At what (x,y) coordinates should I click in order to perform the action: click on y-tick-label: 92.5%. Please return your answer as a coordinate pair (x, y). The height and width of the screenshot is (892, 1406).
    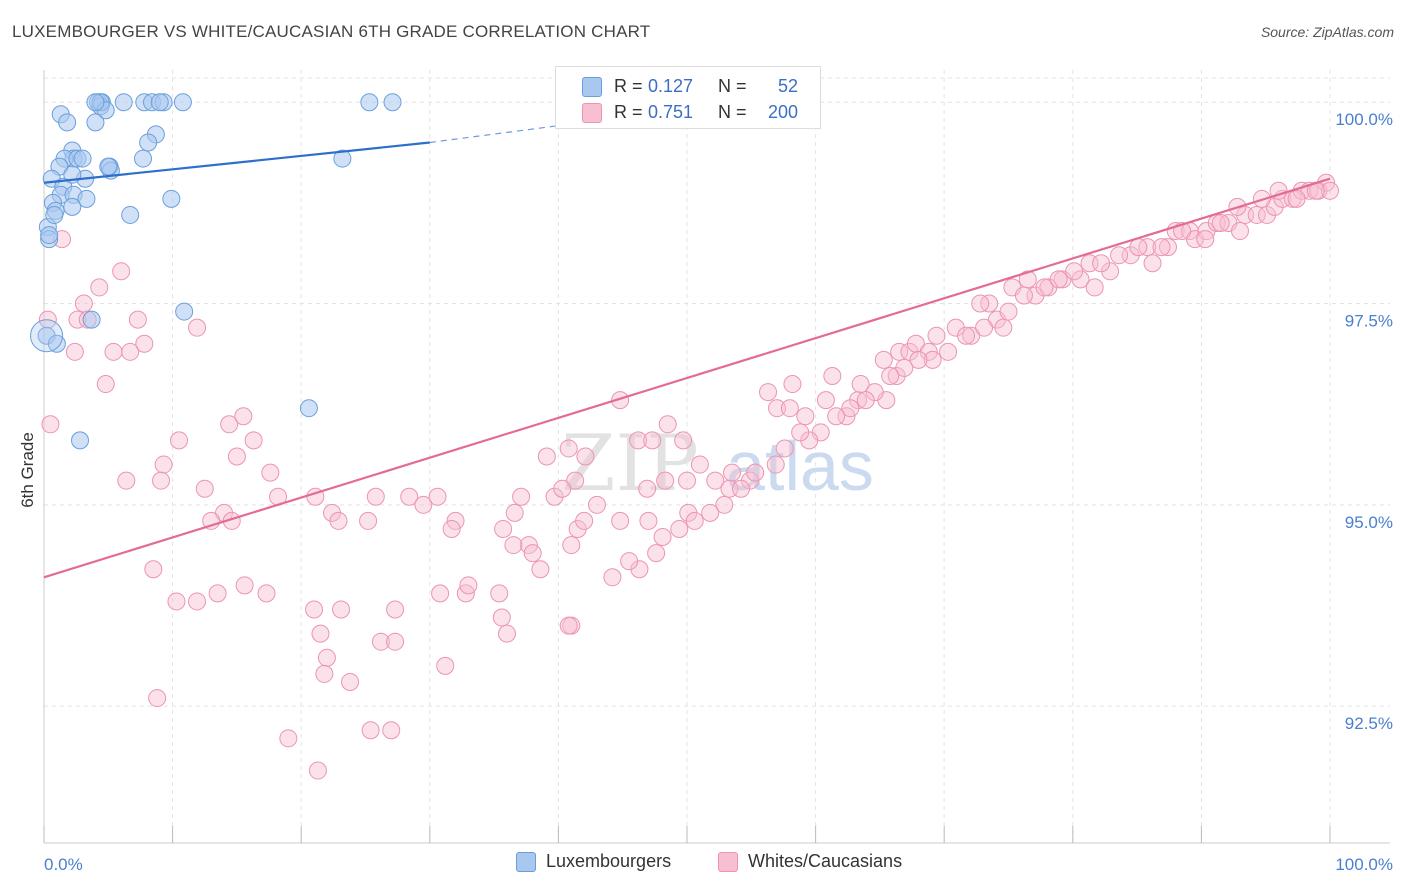
    Looking at the image, I should click on (1369, 723).